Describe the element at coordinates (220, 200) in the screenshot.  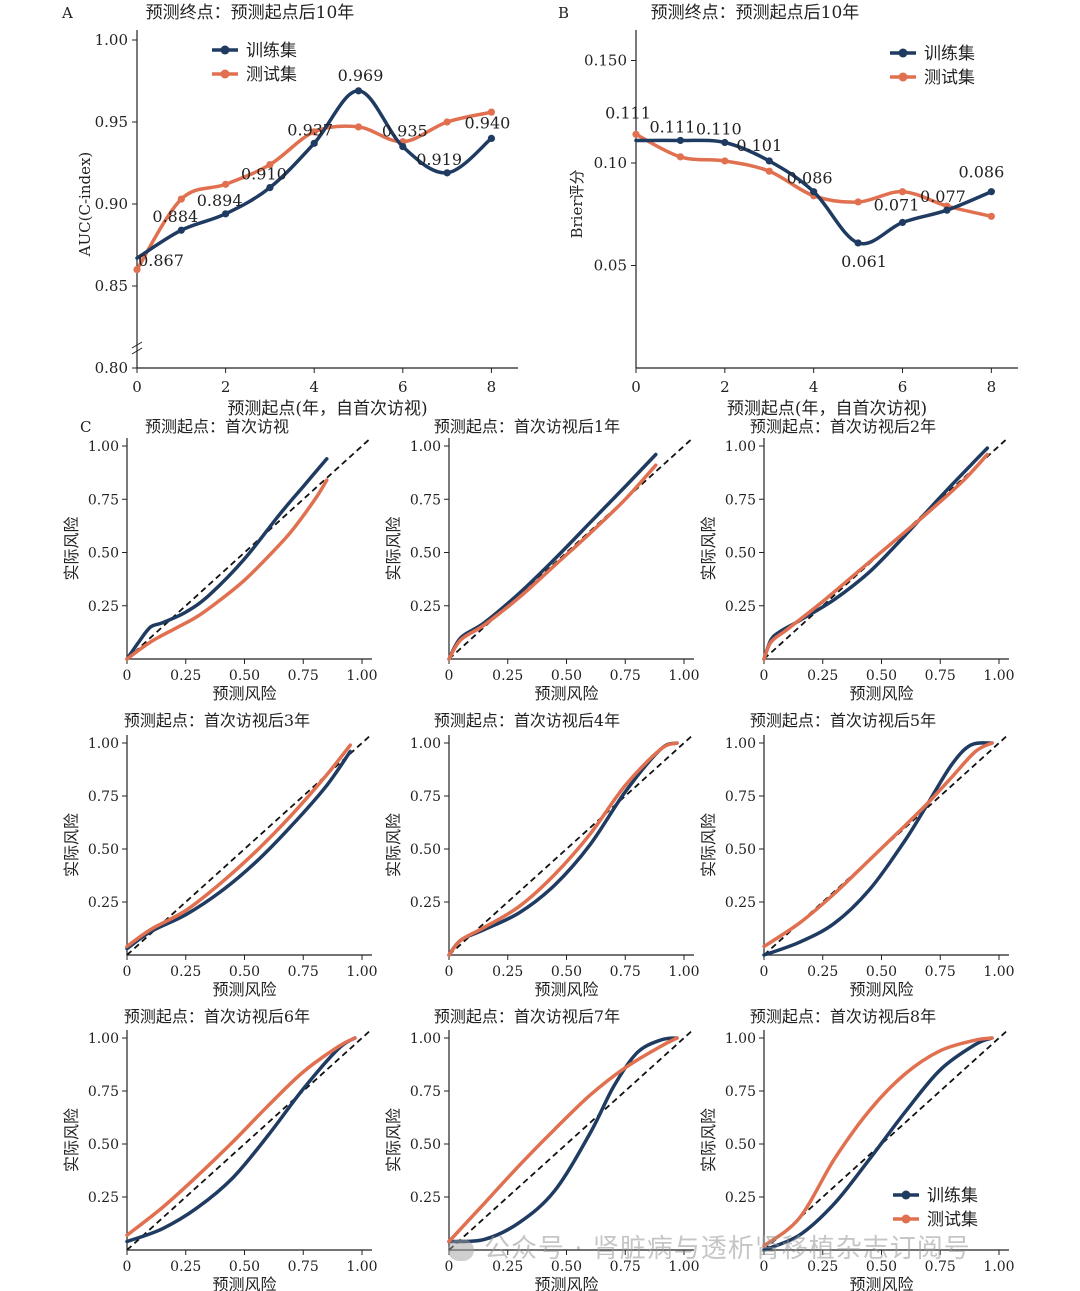
I see `data-label: 0.894` at that location.